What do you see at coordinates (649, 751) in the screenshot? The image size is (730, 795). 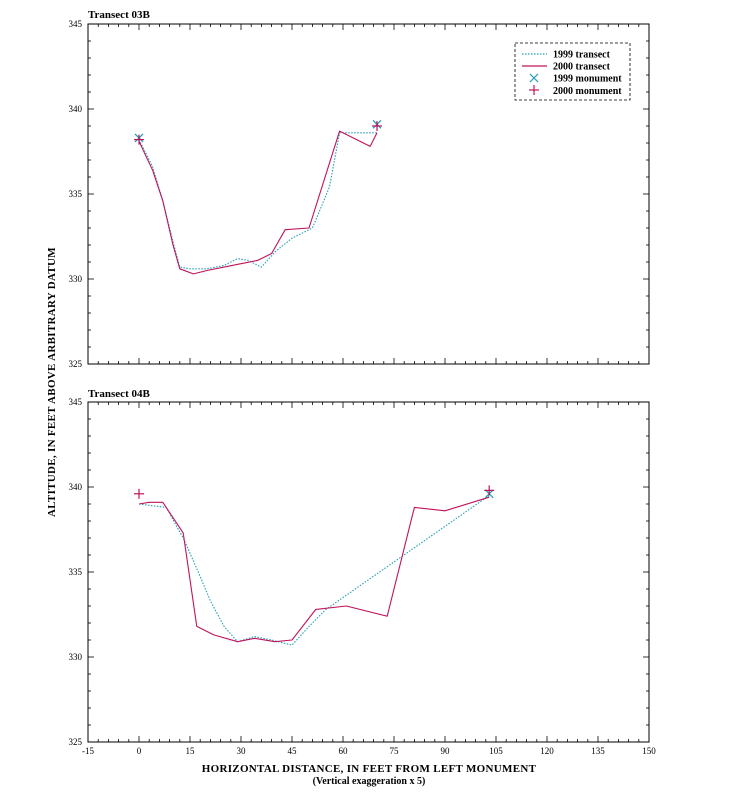 I see `x-tick-label: 150` at bounding box center [649, 751].